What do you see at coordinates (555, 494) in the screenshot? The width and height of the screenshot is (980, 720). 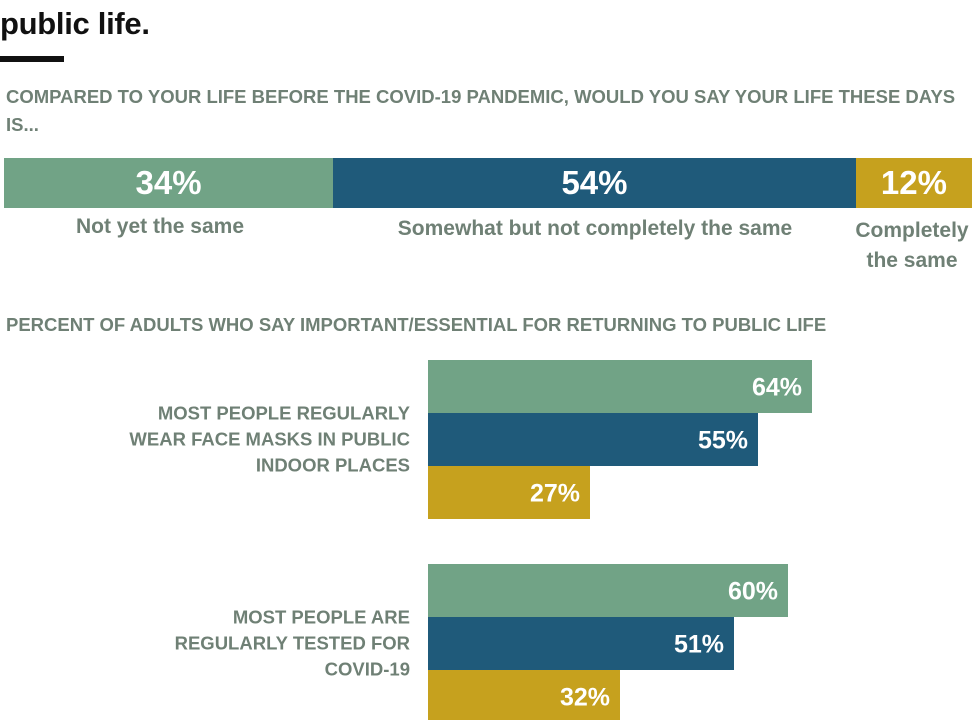 I see `bar-value-label: 27%` at bounding box center [555, 494].